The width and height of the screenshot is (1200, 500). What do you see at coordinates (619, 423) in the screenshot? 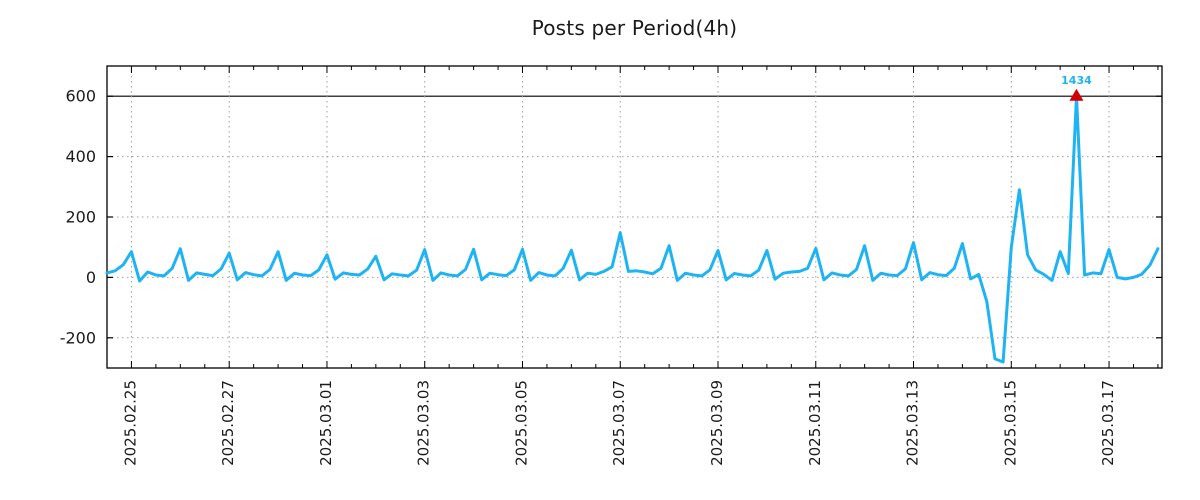
I see `x-tick-label: 2025.03.07` at bounding box center [619, 423].